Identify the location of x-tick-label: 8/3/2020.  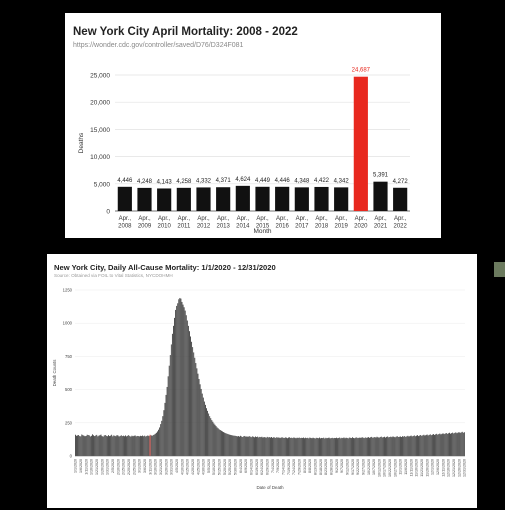
(305, 466).